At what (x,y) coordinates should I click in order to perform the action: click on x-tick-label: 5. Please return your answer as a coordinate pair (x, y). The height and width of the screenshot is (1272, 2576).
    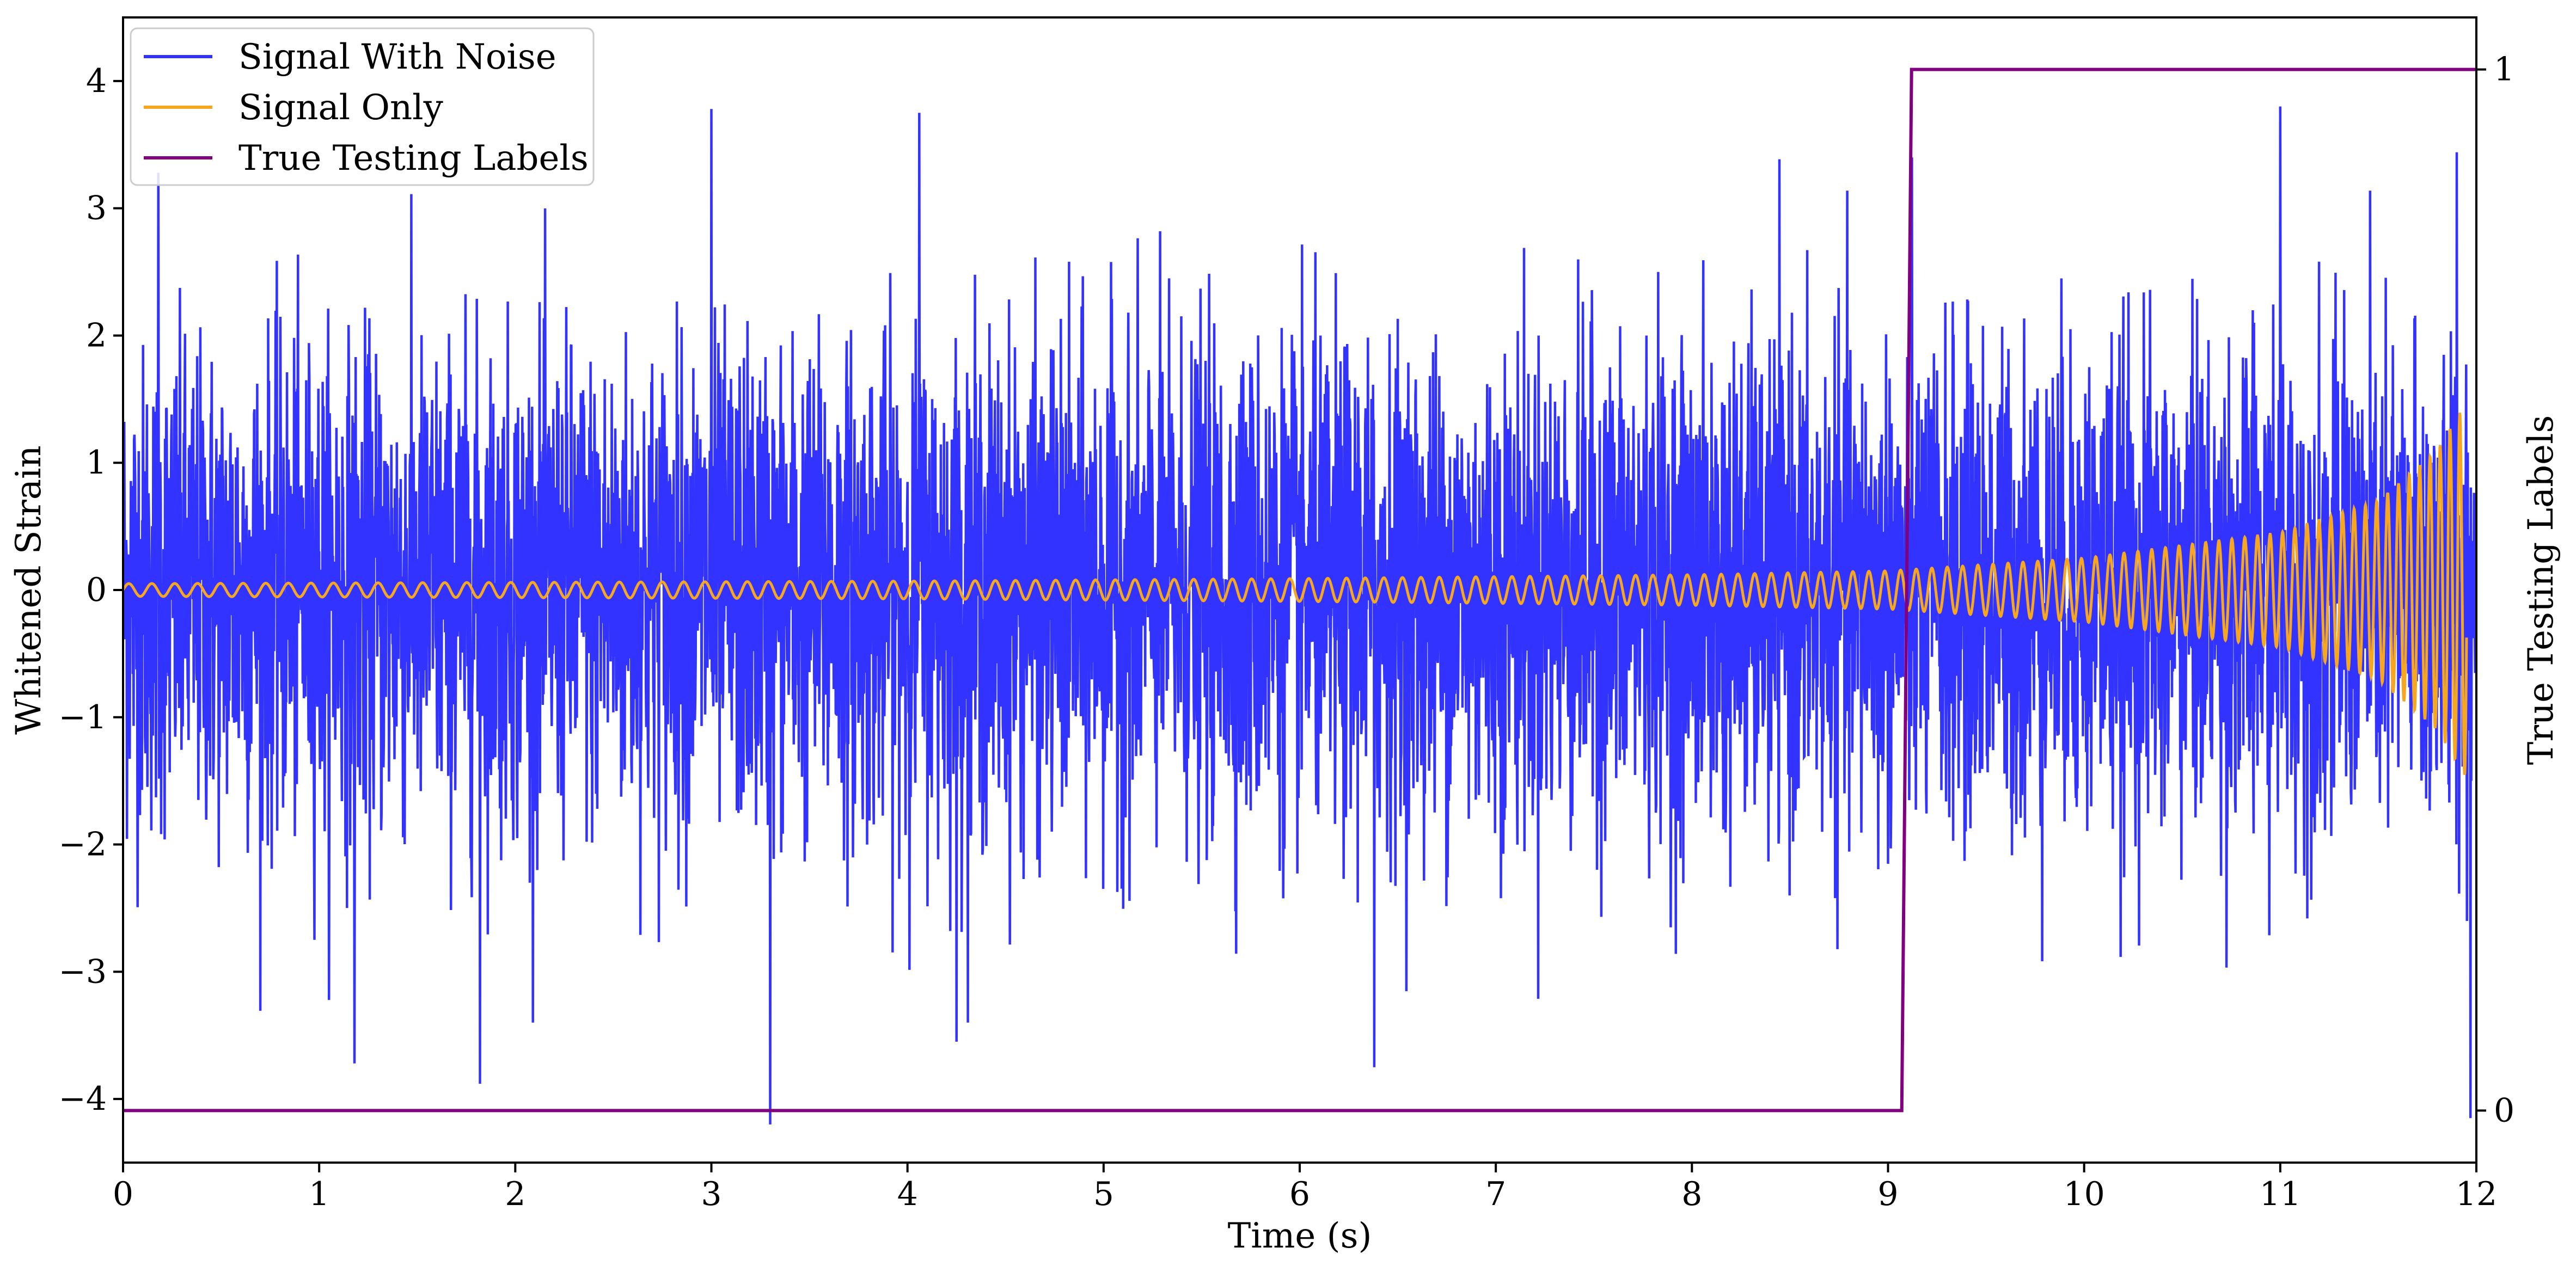
    Looking at the image, I should click on (1103, 1194).